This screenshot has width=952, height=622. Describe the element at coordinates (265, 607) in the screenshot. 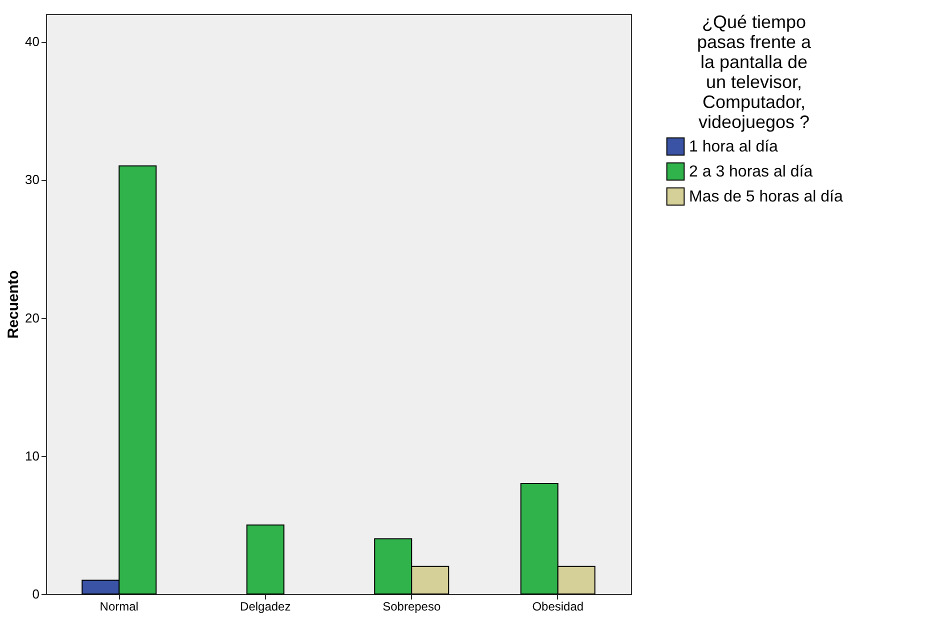

I see `x-tick-label: Delgadez` at that location.